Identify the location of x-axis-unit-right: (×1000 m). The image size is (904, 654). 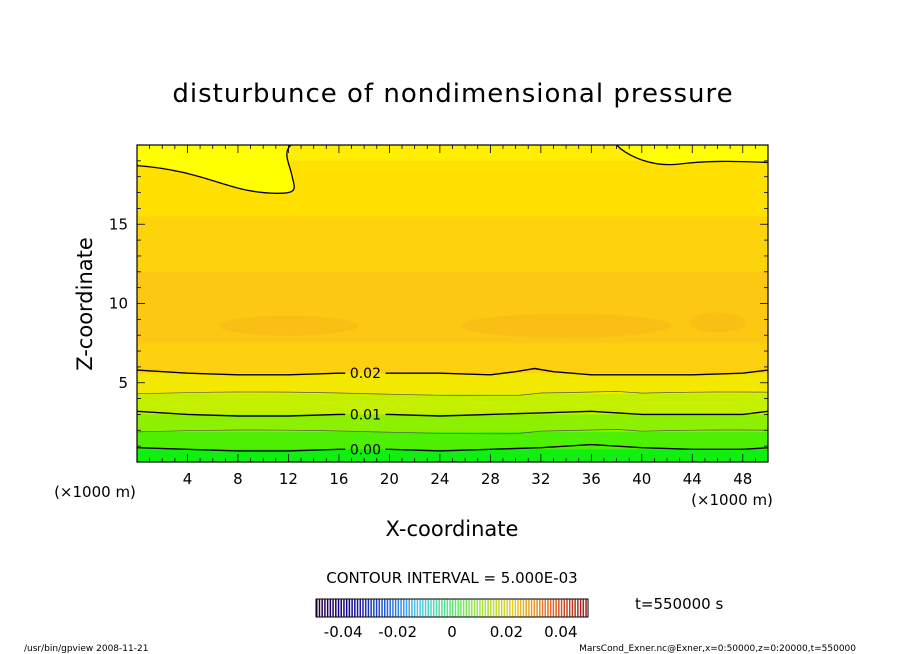
(732, 500).